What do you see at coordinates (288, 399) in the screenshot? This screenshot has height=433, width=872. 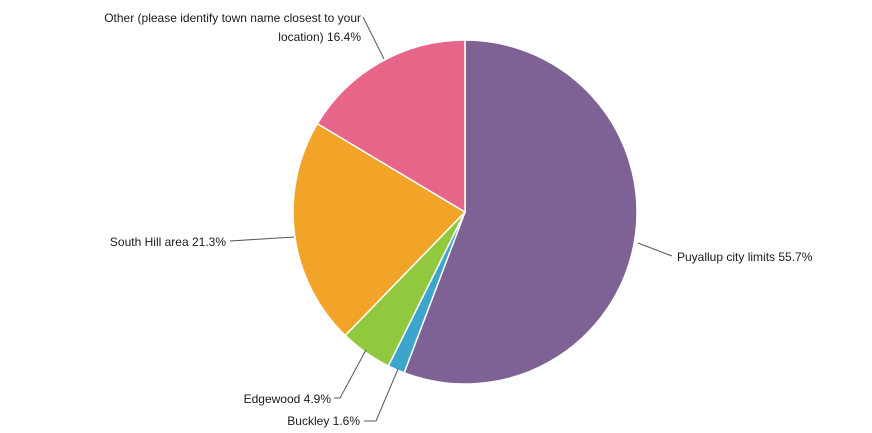 I see `label-edgewood: Edgewood 4.9%` at bounding box center [288, 399].